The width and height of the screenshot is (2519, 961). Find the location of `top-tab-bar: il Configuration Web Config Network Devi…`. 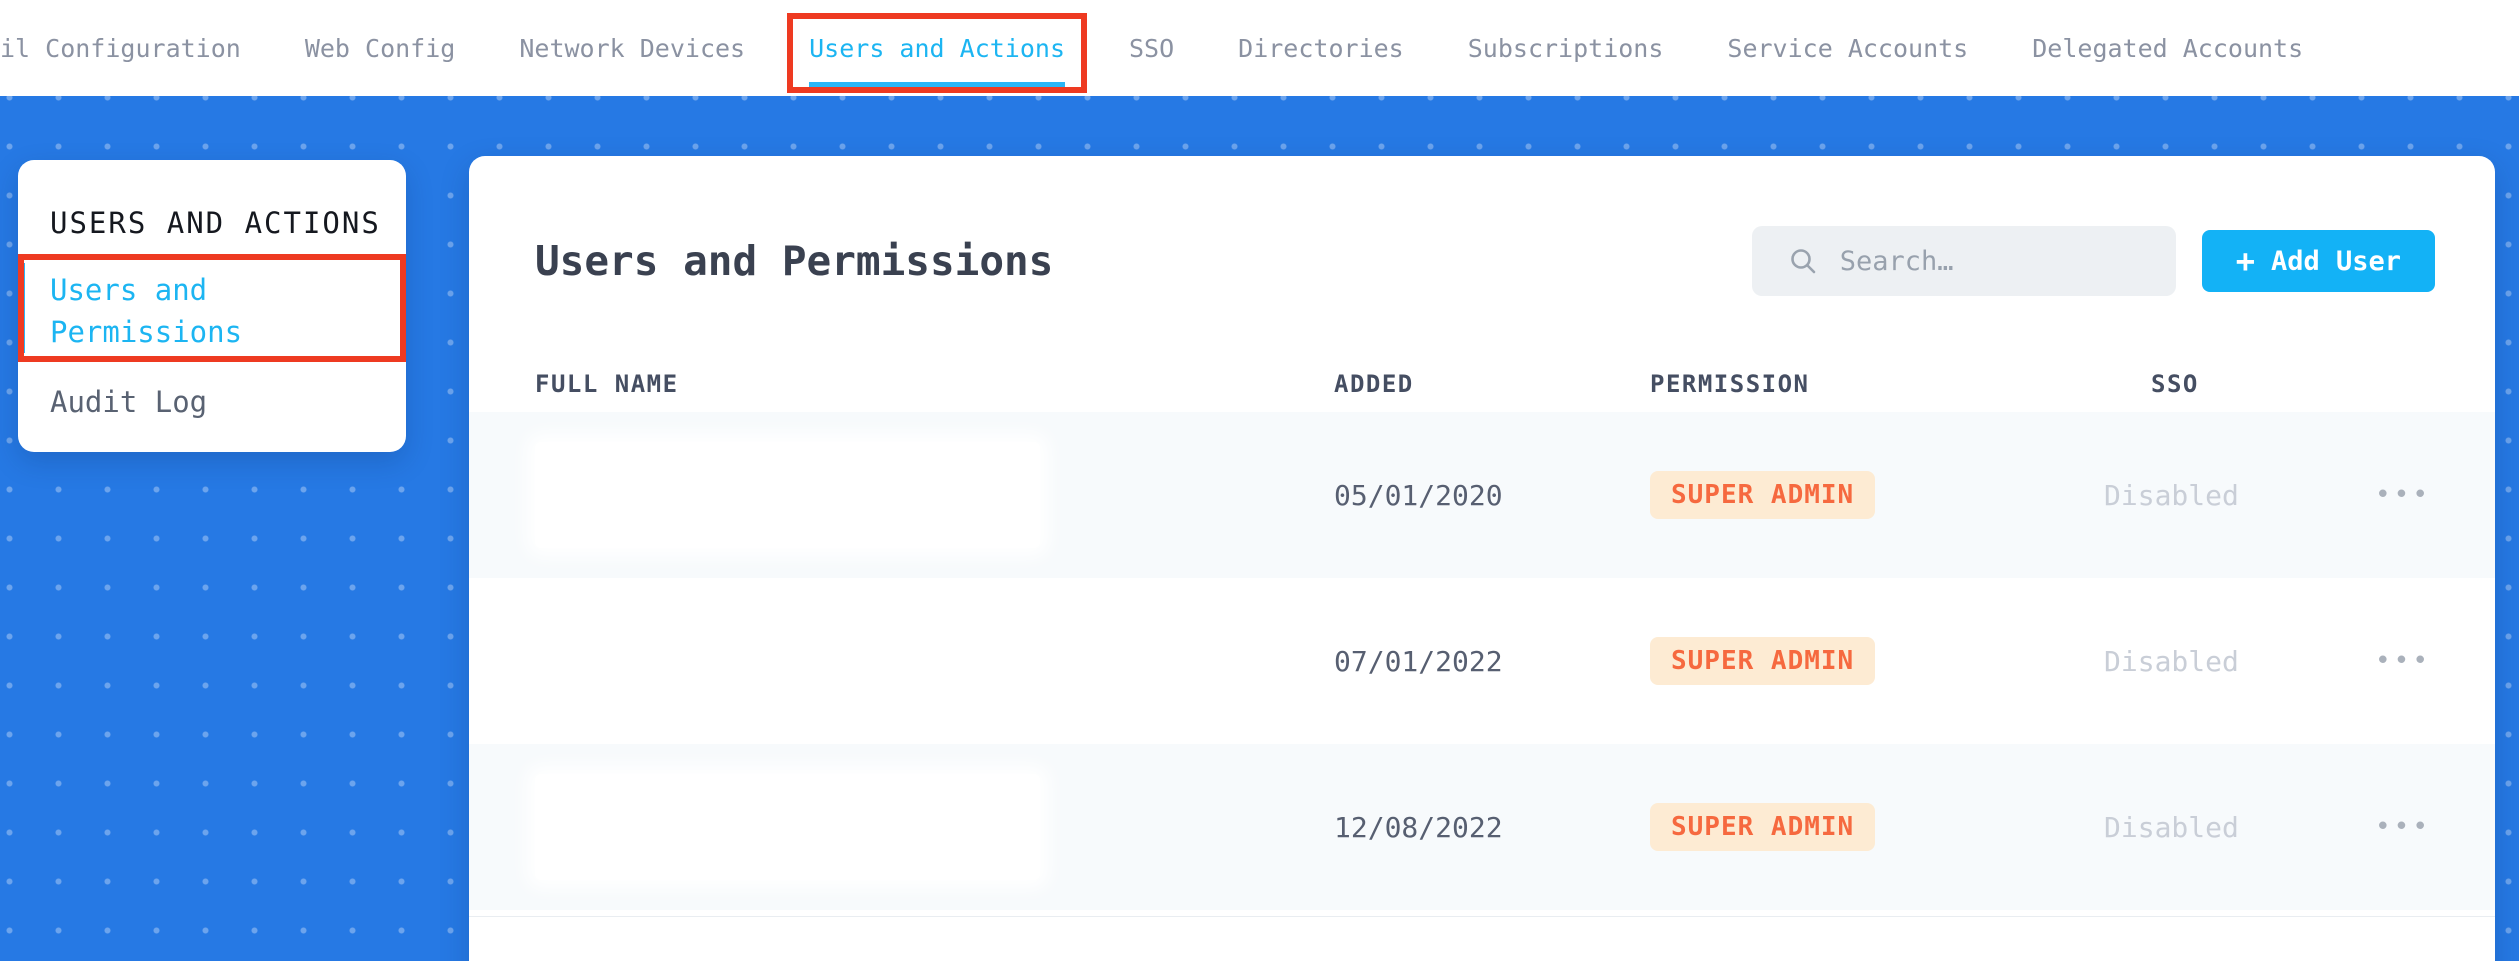

top-tab-bar: il Configuration Web Config Network Devi… is located at coordinates (1259, 48).